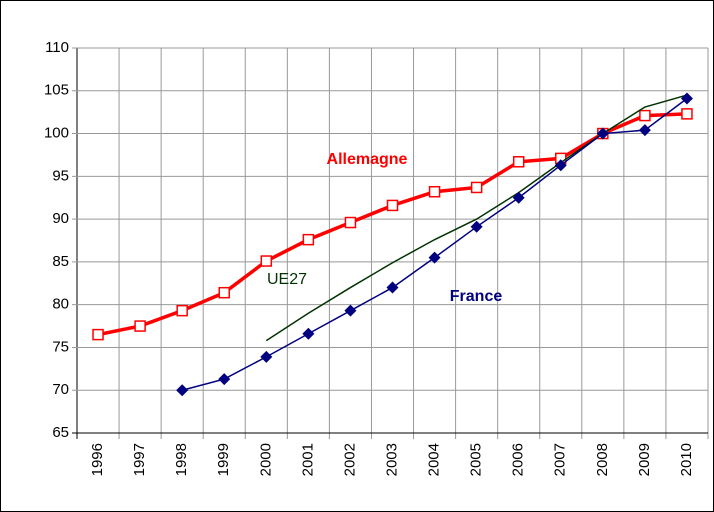 The height and width of the screenshot is (512, 714). What do you see at coordinates (560, 459) in the screenshot?
I see `x-tick-label: 2007` at bounding box center [560, 459].